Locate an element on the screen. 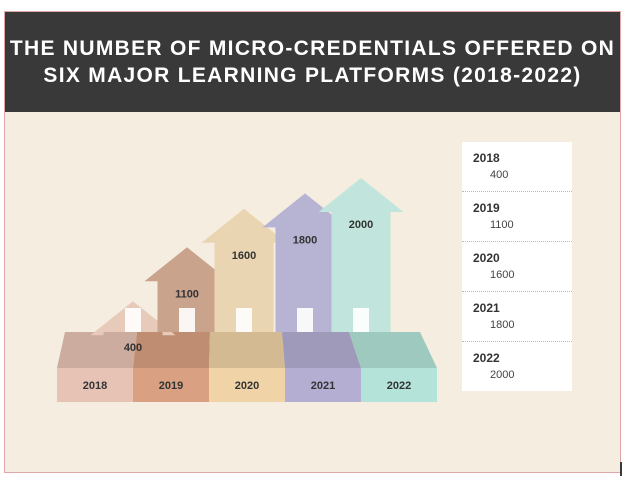  table-year: 2022 is located at coordinates (486, 358).